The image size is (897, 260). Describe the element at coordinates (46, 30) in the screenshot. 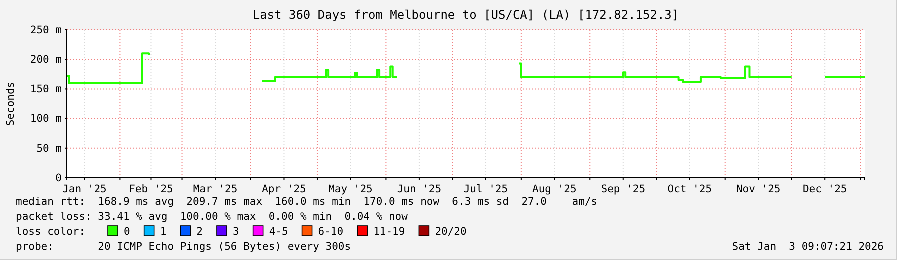

I see `y-tick-label: 250 m` at that location.